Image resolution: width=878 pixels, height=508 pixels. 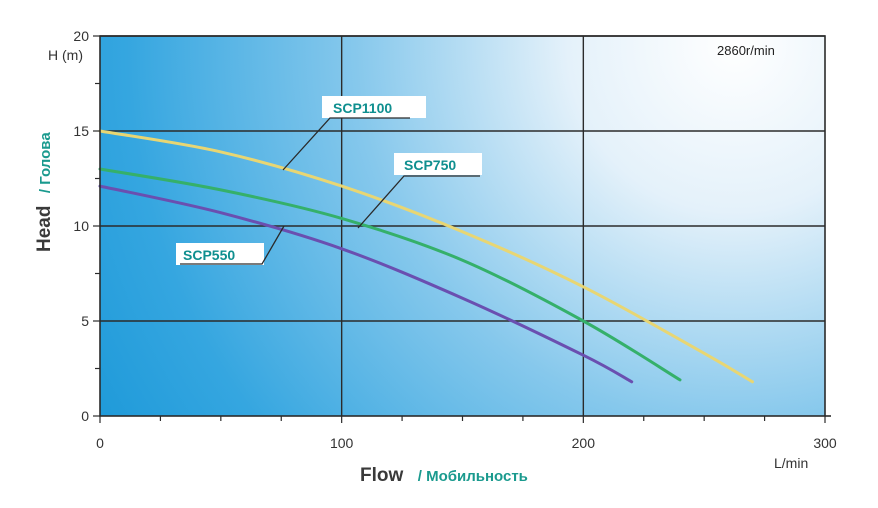 I want to click on series-label-text: SCP1100, so click(x=362, y=108).